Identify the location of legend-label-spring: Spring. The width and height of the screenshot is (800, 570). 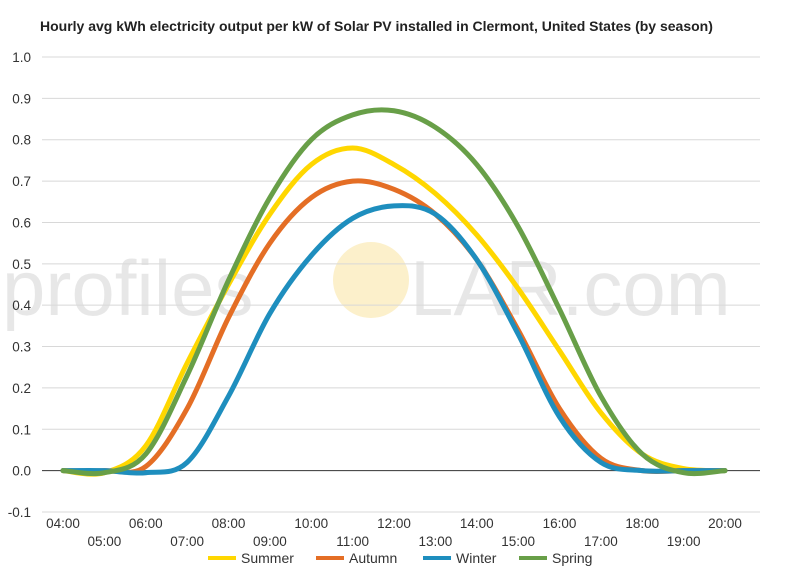
(572, 558).